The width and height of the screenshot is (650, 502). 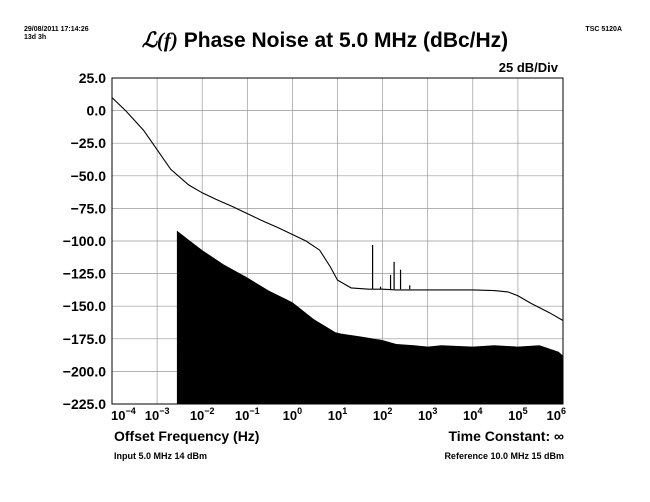 What do you see at coordinates (84, 339) in the screenshot?
I see `y-tick-label: −175.0` at bounding box center [84, 339].